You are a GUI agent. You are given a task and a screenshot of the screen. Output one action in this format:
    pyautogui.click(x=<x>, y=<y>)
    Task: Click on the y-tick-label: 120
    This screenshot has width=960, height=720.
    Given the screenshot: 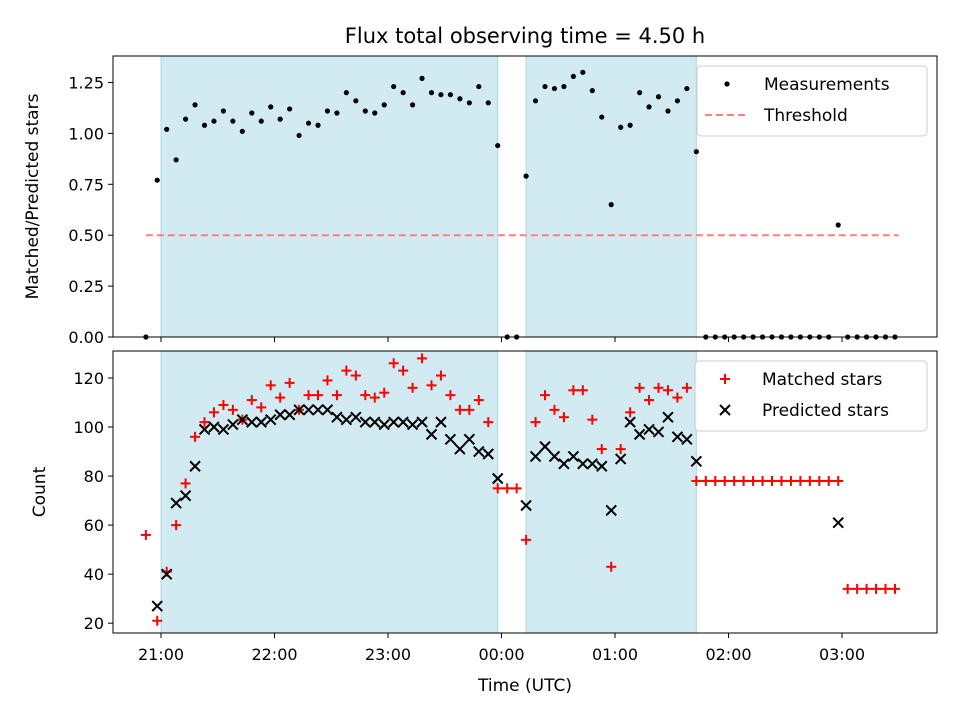 What is the action you would take?
    pyautogui.click(x=88, y=378)
    